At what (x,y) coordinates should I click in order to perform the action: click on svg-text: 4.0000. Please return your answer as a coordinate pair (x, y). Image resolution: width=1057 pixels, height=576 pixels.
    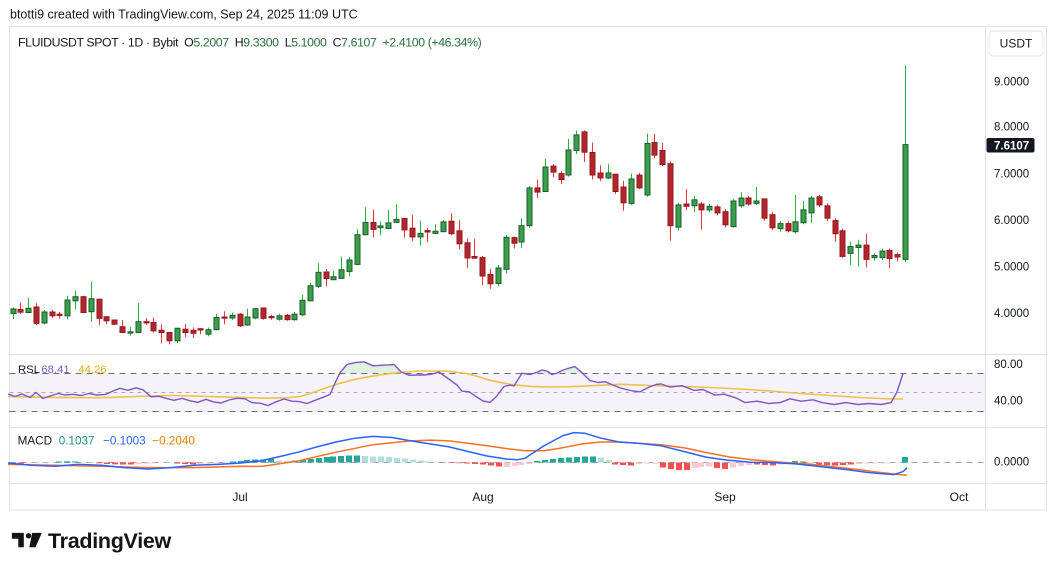
    Looking at the image, I should click on (1011, 314).